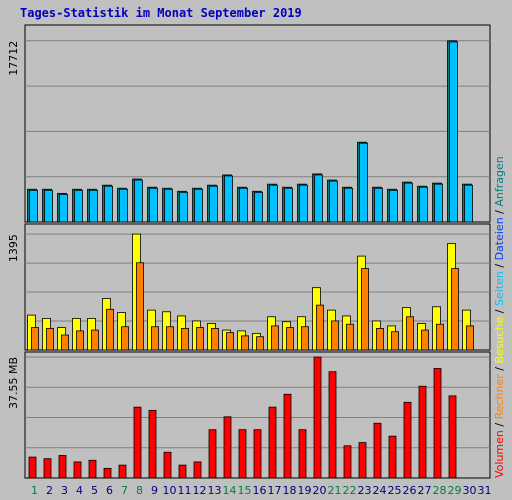  What do you see at coordinates (109, 490) in the screenshot?
I see `x-tick-label: 6` at bounding box center [109, 490].